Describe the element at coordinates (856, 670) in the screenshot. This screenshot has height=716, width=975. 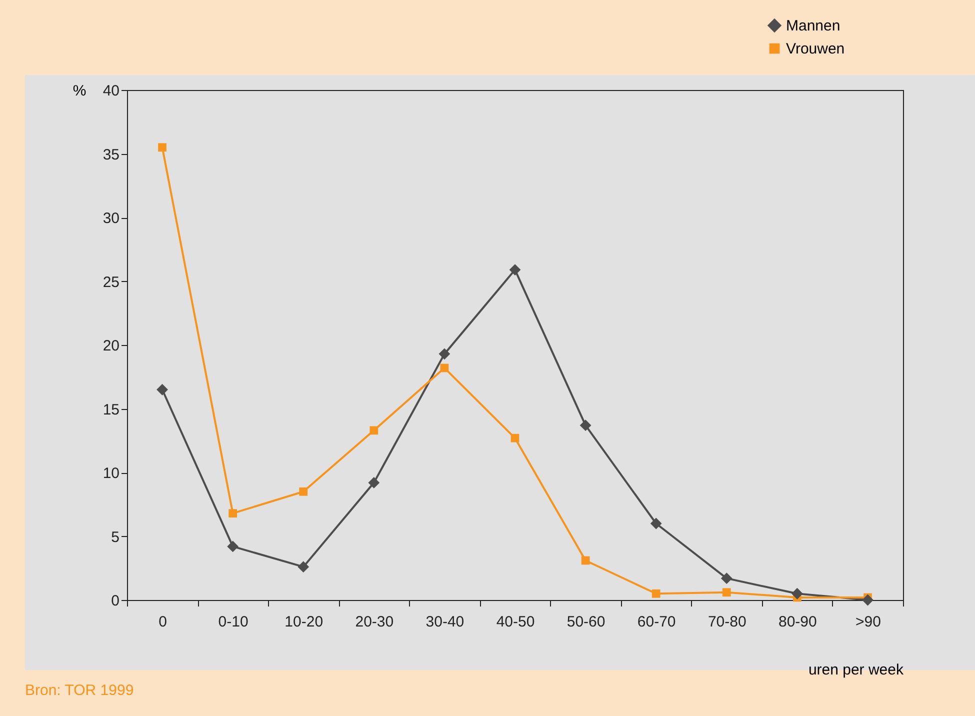
I see `x-axis-title: uren per week` at that location.